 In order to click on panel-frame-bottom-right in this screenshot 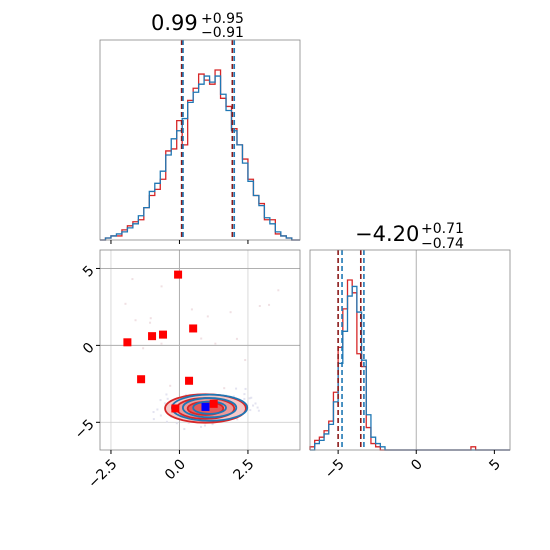, I will do `click(410, 350)`.